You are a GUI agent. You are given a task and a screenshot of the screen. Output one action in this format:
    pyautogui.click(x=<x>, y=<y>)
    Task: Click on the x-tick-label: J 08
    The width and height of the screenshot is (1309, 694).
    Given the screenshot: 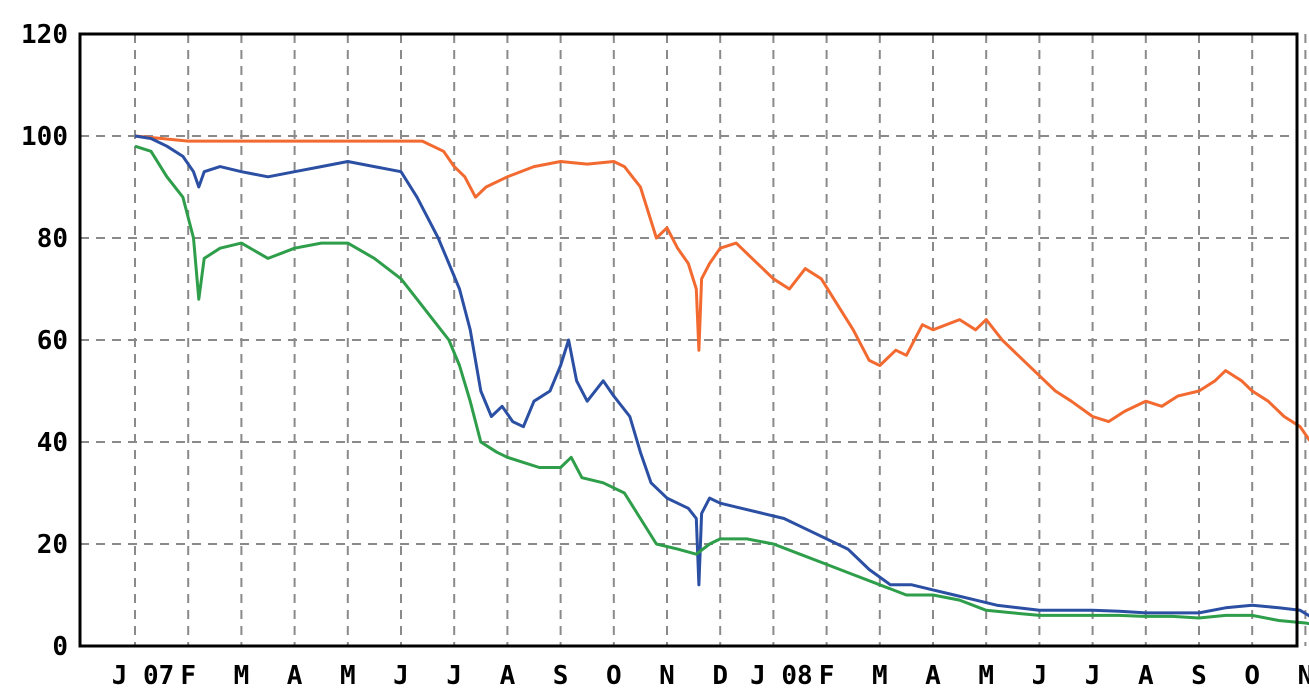 What is the action you would take?
    pyautogui.click(x=781, y=676)
    